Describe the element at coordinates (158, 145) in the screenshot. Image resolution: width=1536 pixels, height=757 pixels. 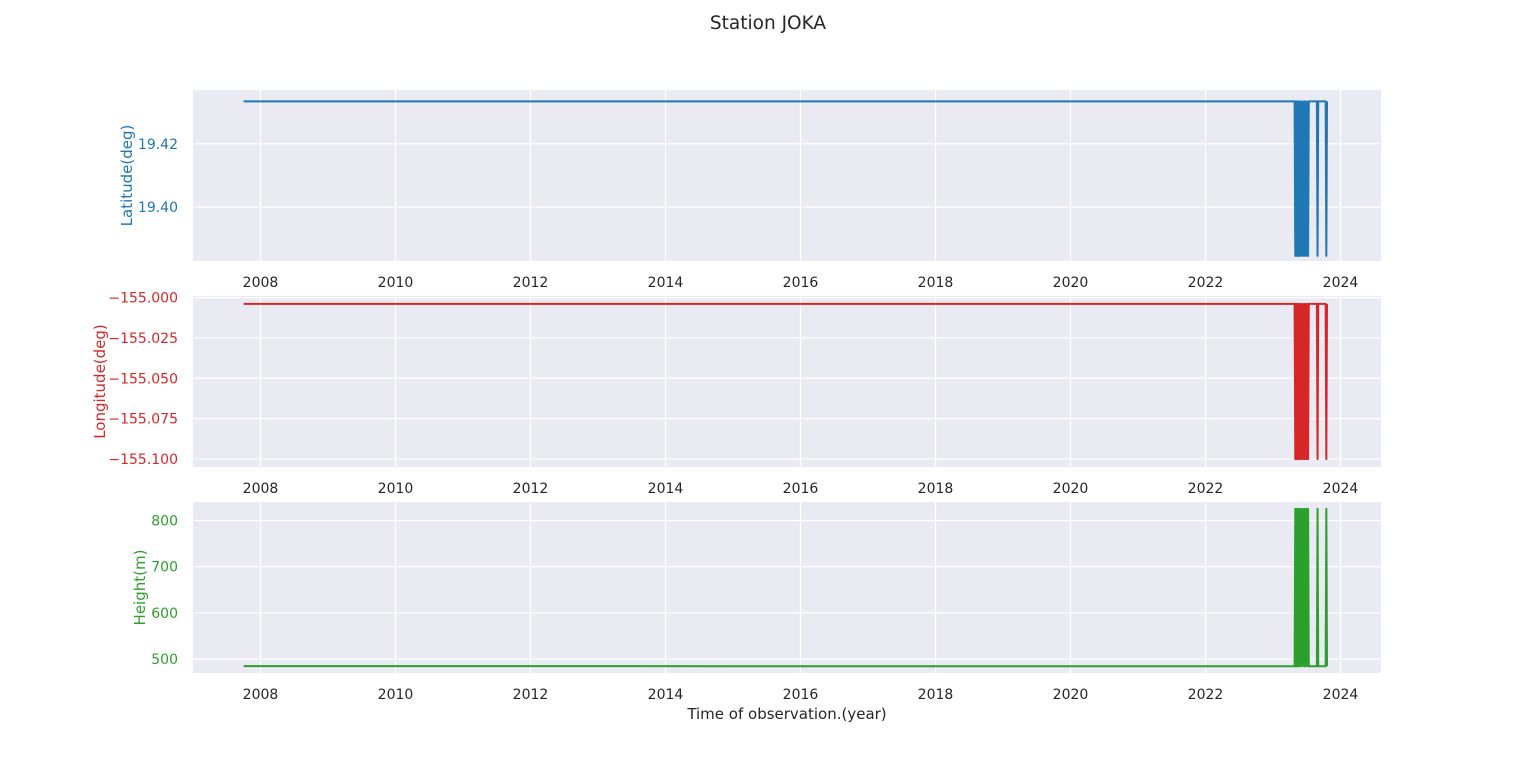
I see `y-tick-label: 19.42` at that location.